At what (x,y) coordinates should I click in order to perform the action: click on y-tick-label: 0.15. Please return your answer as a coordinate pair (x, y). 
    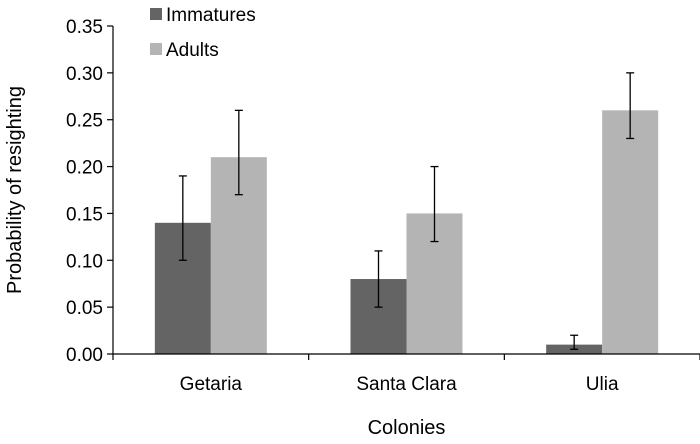
    Looking at the image, I should click on (84, 214).